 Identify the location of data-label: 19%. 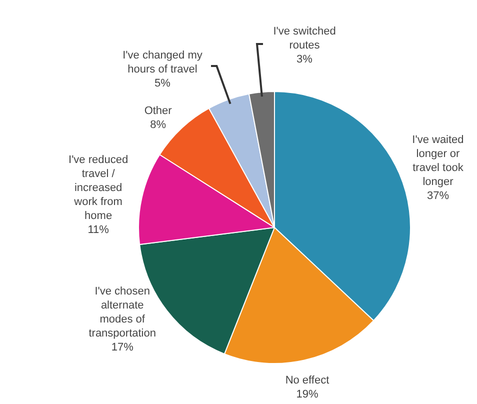
(307, 394).